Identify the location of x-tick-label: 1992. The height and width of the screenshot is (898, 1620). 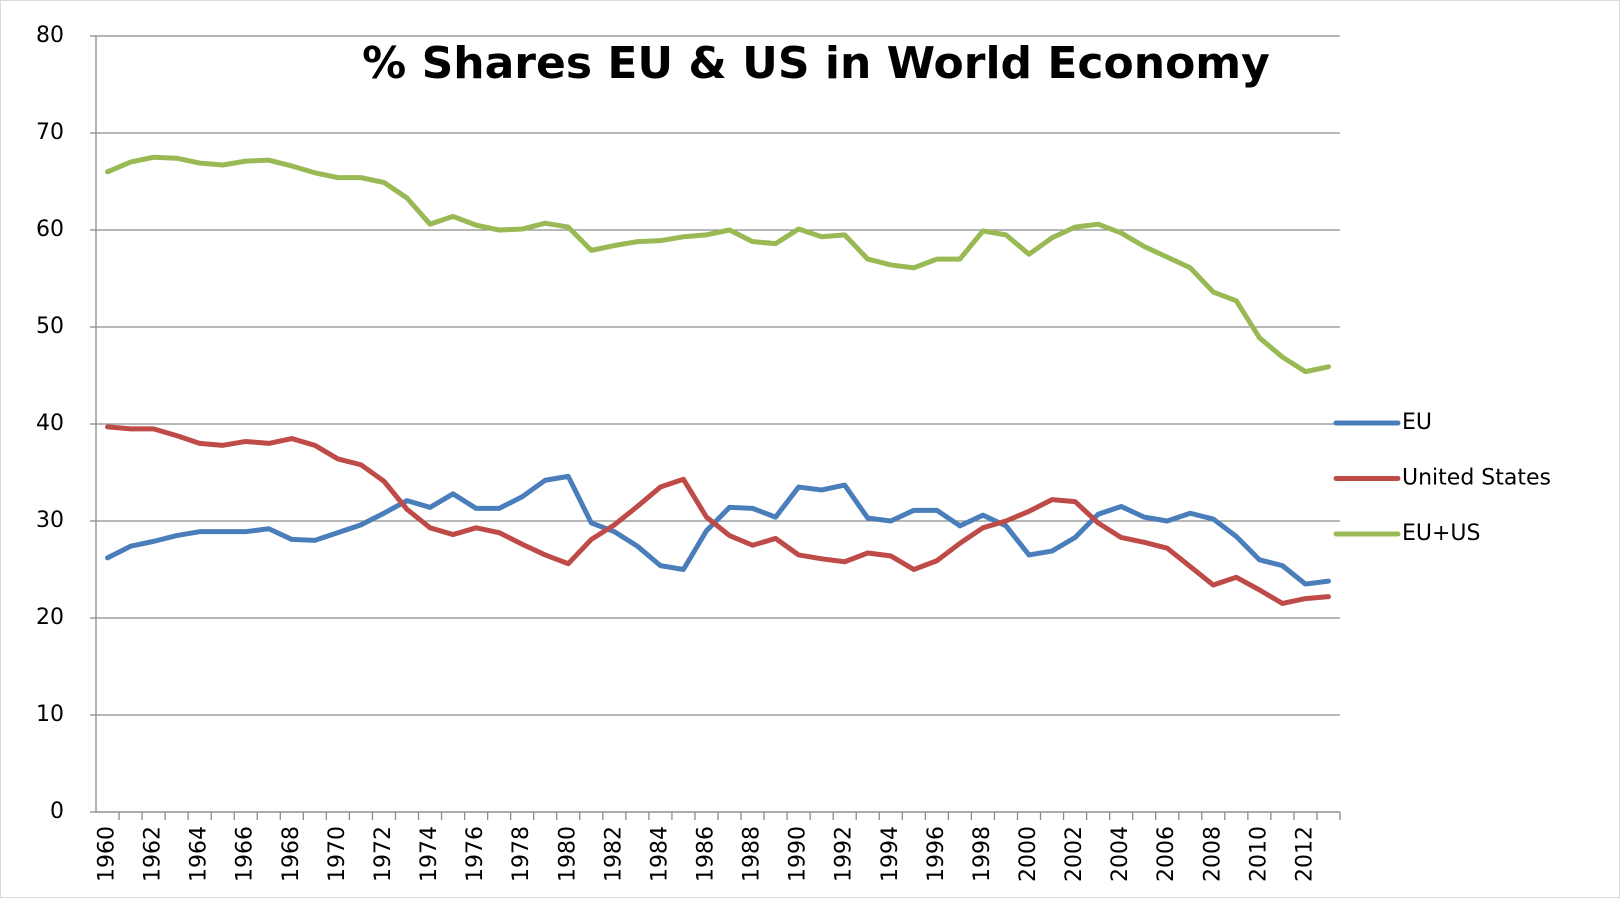
(844, 854).